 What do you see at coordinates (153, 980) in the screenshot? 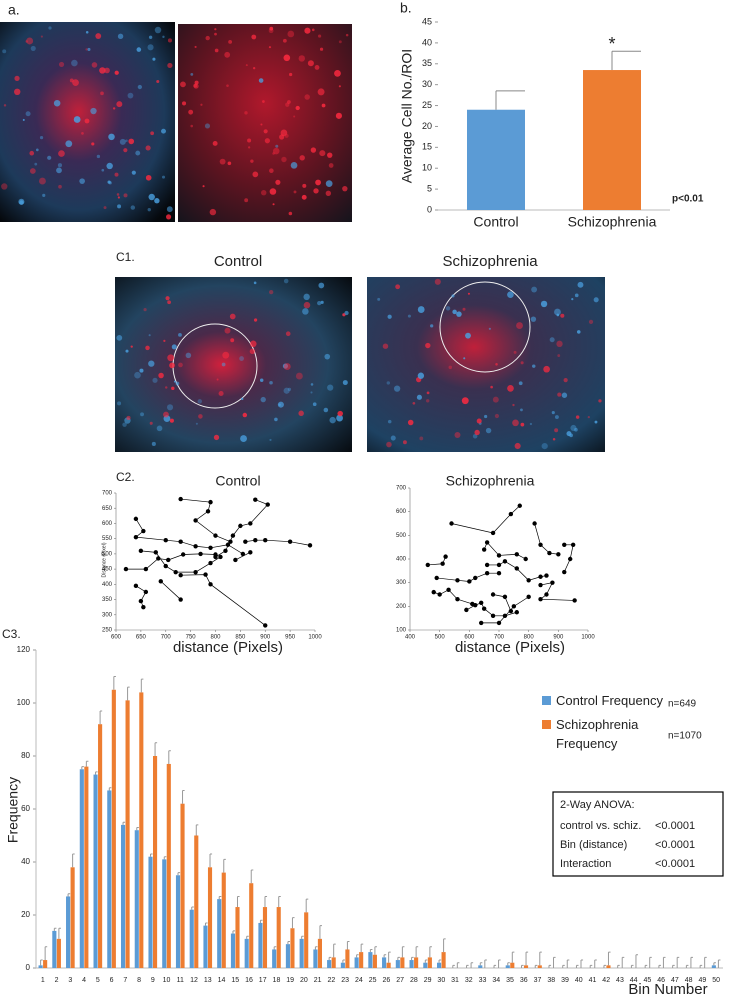
I see `x-tick-label: 9` at bounding box center [153, 980].